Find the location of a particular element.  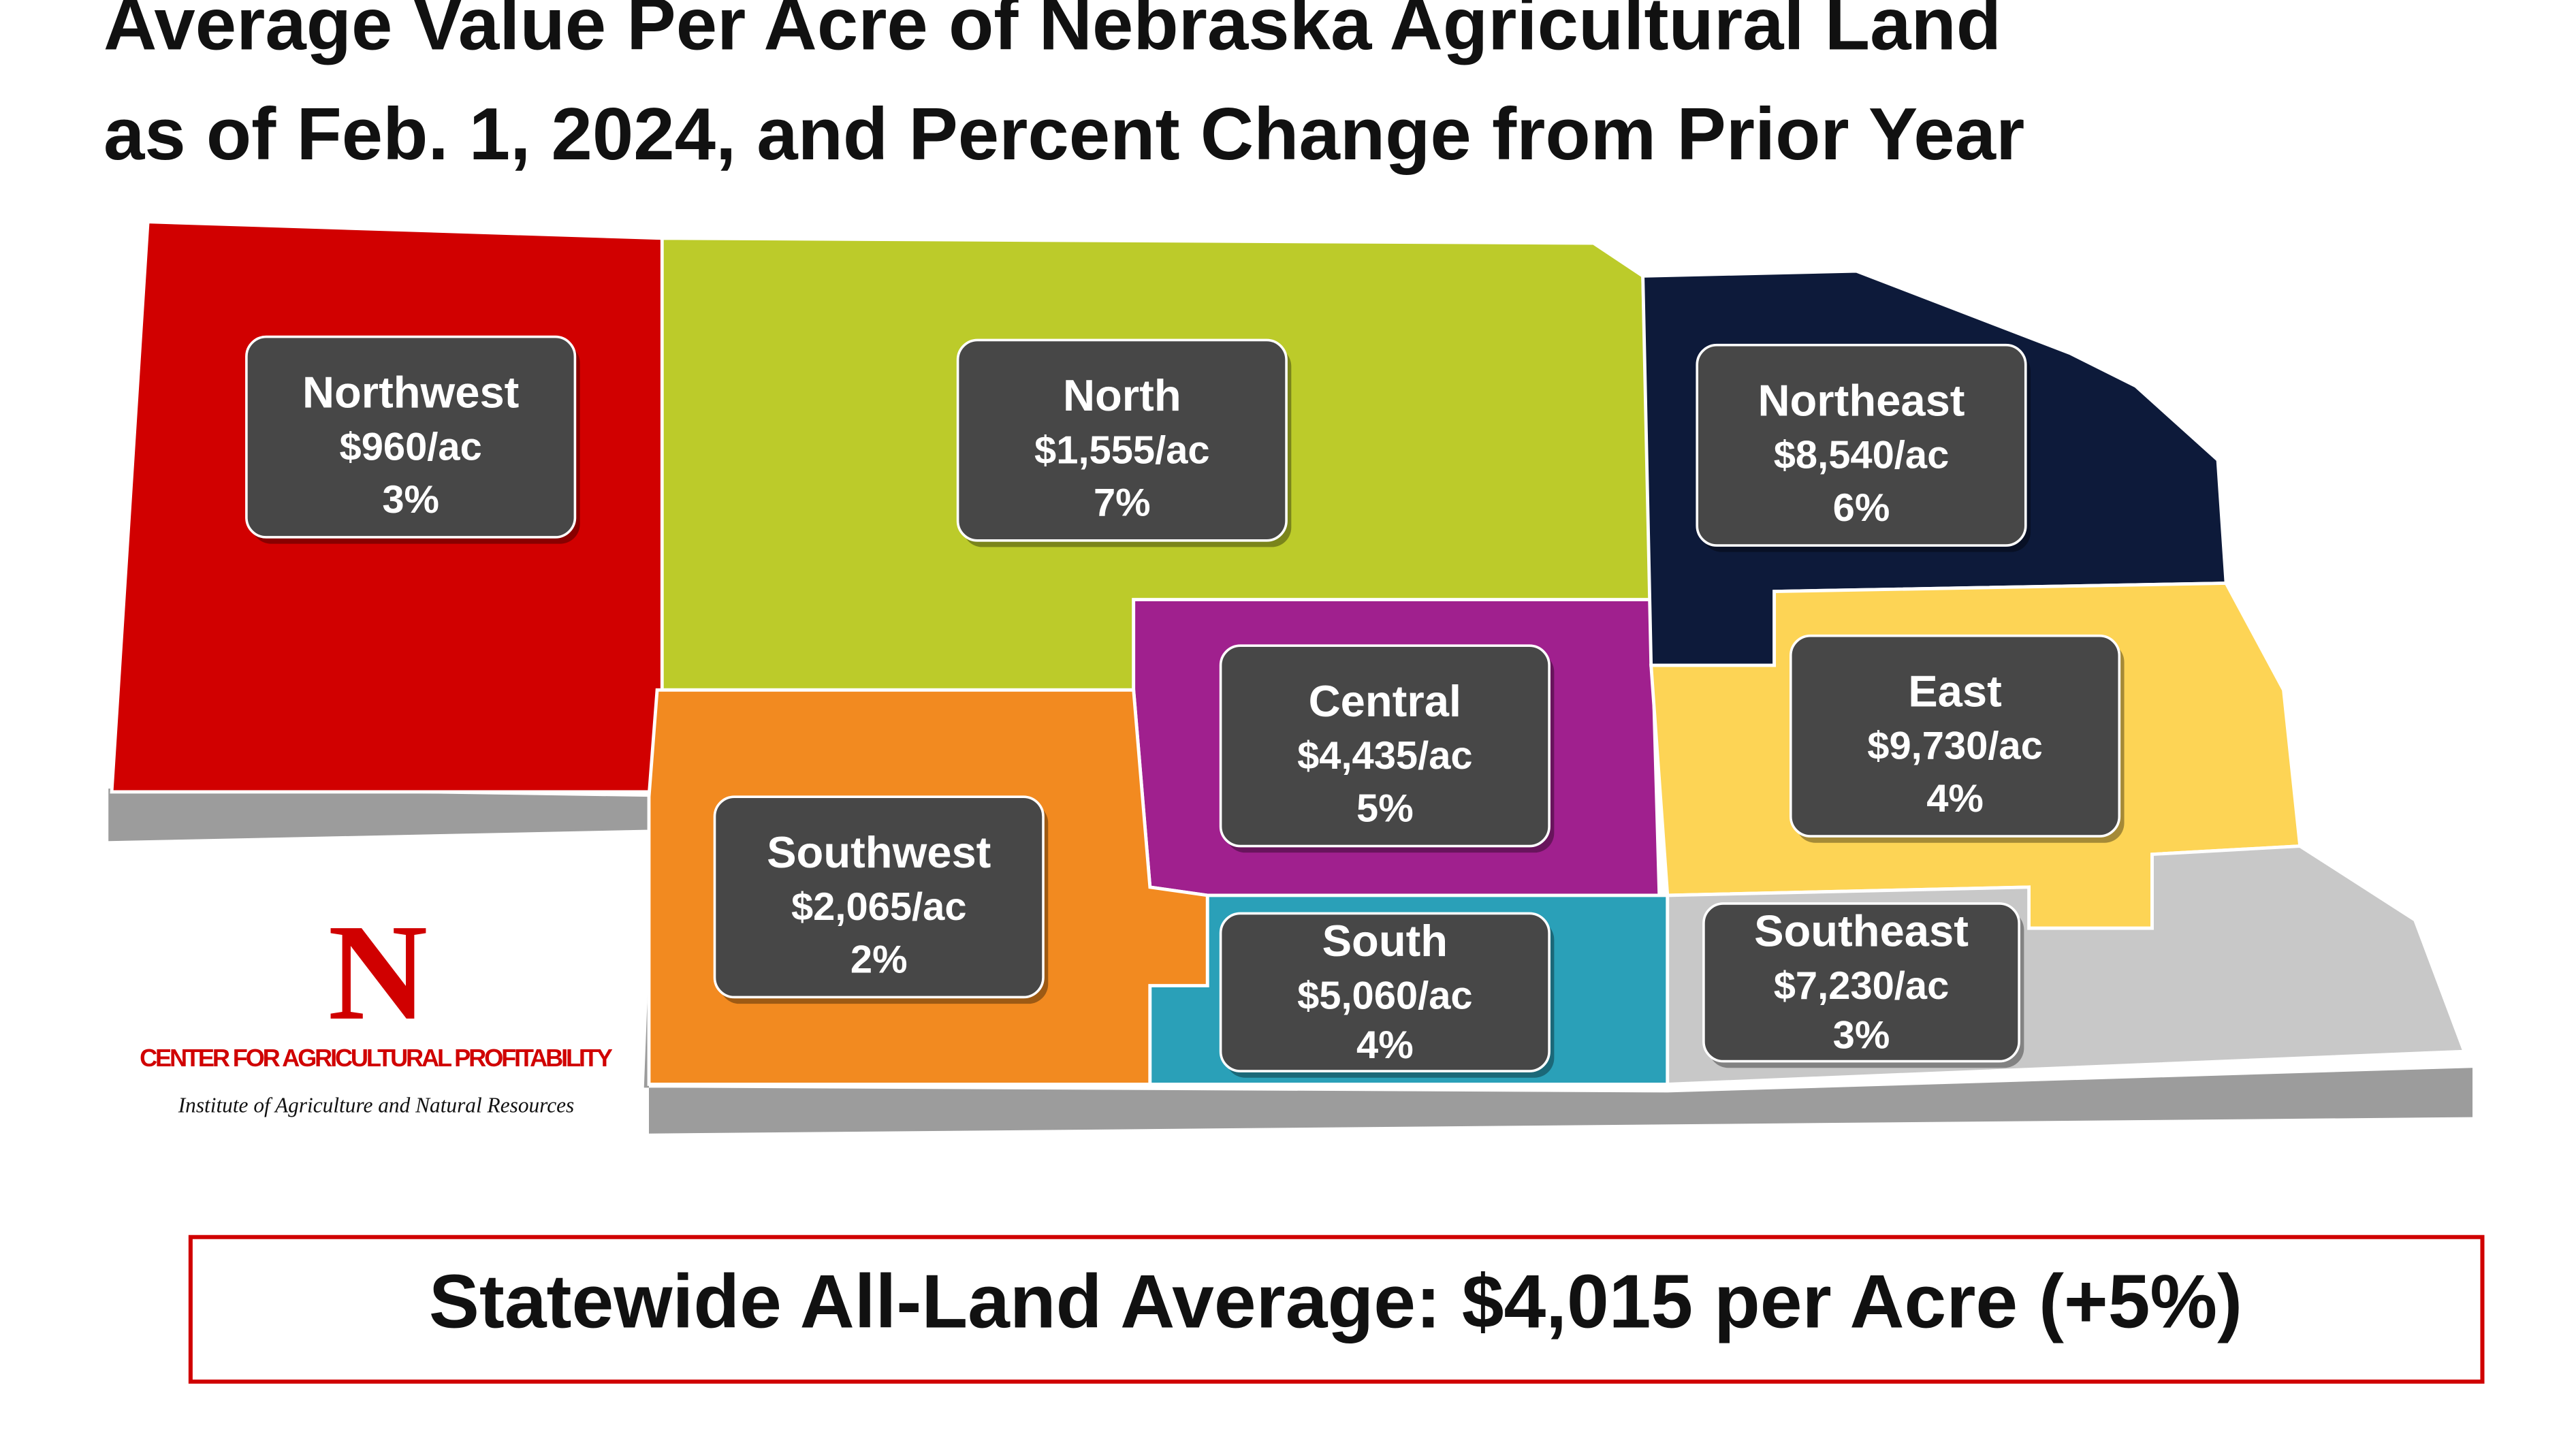

region-value: $9,730/ac is located at coordinates (1955, 746).